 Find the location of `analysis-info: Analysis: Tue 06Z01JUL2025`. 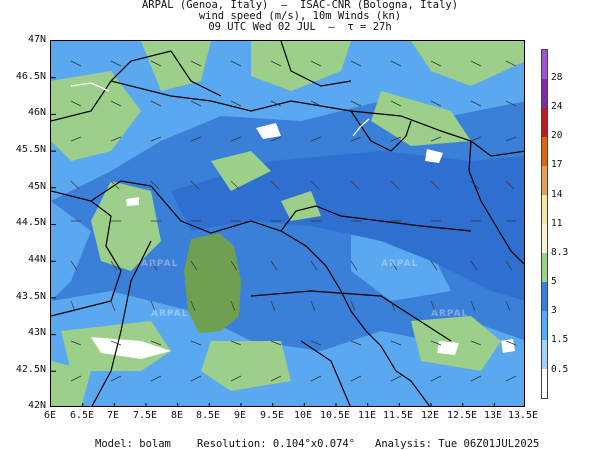

analysis-info: Analysis: Tue 06Z01JUL2025 is located at coordinates (457, 444).